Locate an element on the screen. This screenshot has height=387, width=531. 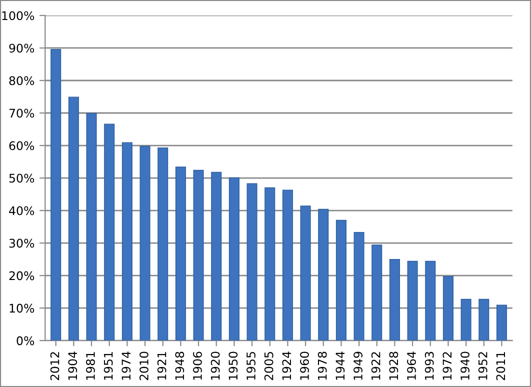
y-tick-label: 50% is located at coordinates (21, 178).